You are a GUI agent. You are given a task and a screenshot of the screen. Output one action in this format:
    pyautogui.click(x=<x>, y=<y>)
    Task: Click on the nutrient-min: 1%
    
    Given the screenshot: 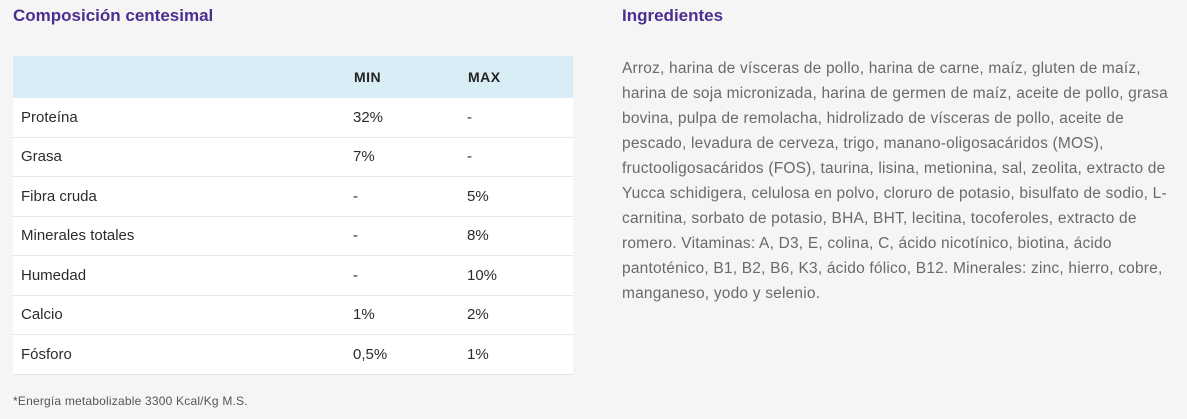 What is the action you would take?
    pyautogui.click(x=410, y=315)
    